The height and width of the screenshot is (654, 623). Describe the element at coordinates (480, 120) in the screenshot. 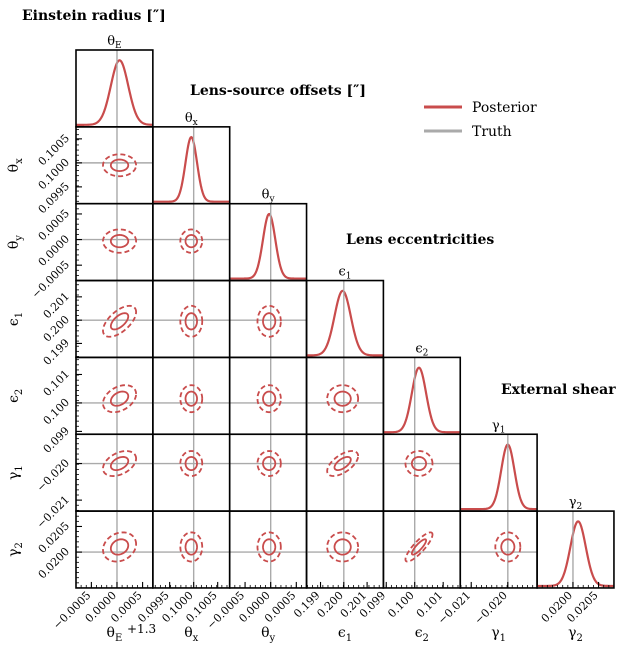

I see `legend: Posterior Truth` at that location.